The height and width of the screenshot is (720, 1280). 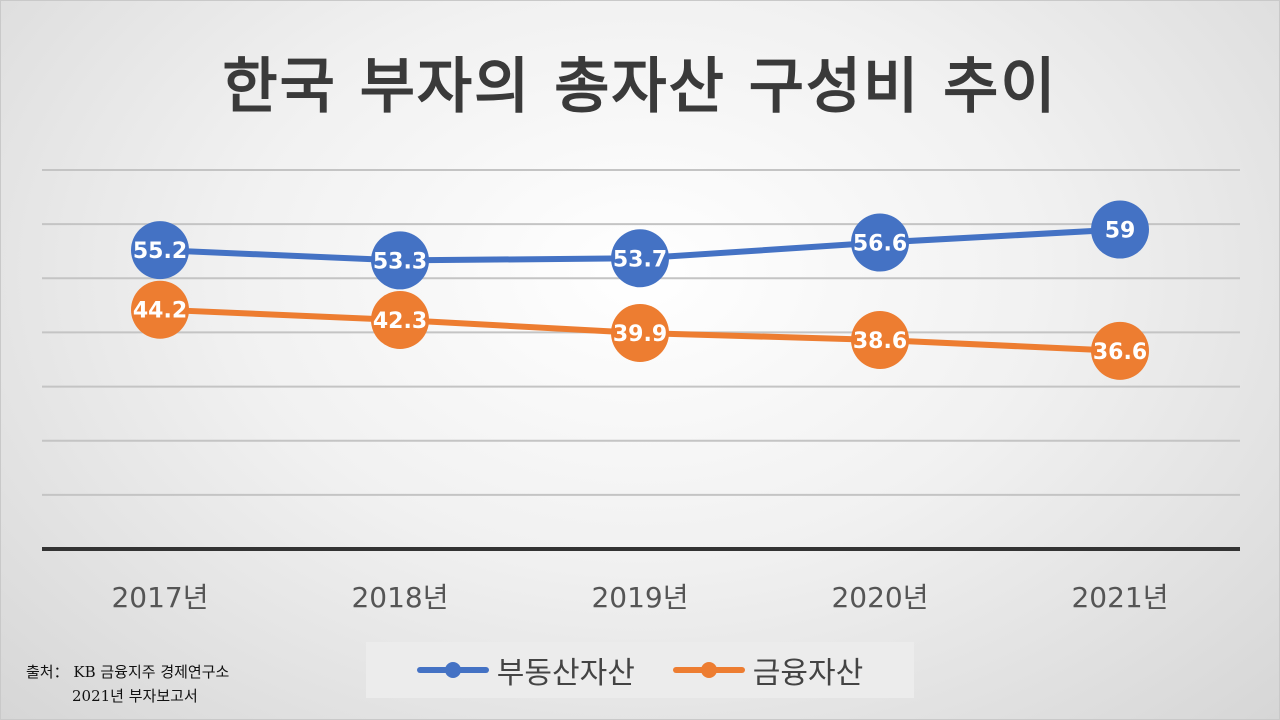 What do you see at coordinates (159, 597) in the screenshot?
I see `x-tick-label: 2017년` at bounding box center [159, 597].